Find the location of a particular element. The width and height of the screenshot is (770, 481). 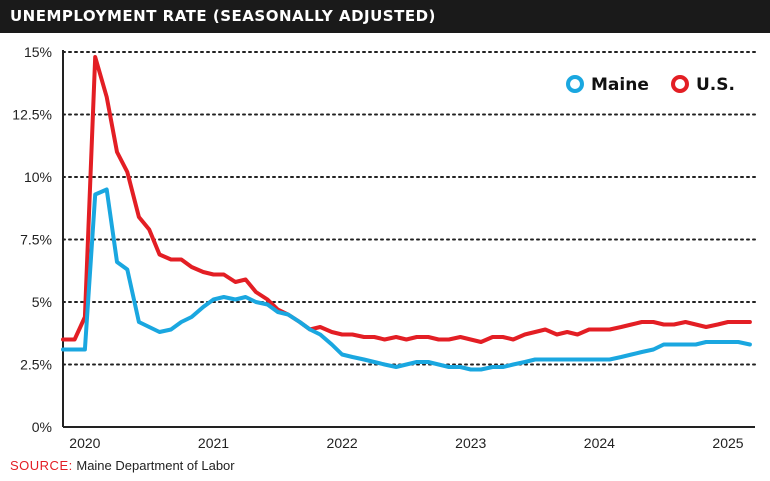

x-tick-label: 2020 is located at coordinates (84, 443).